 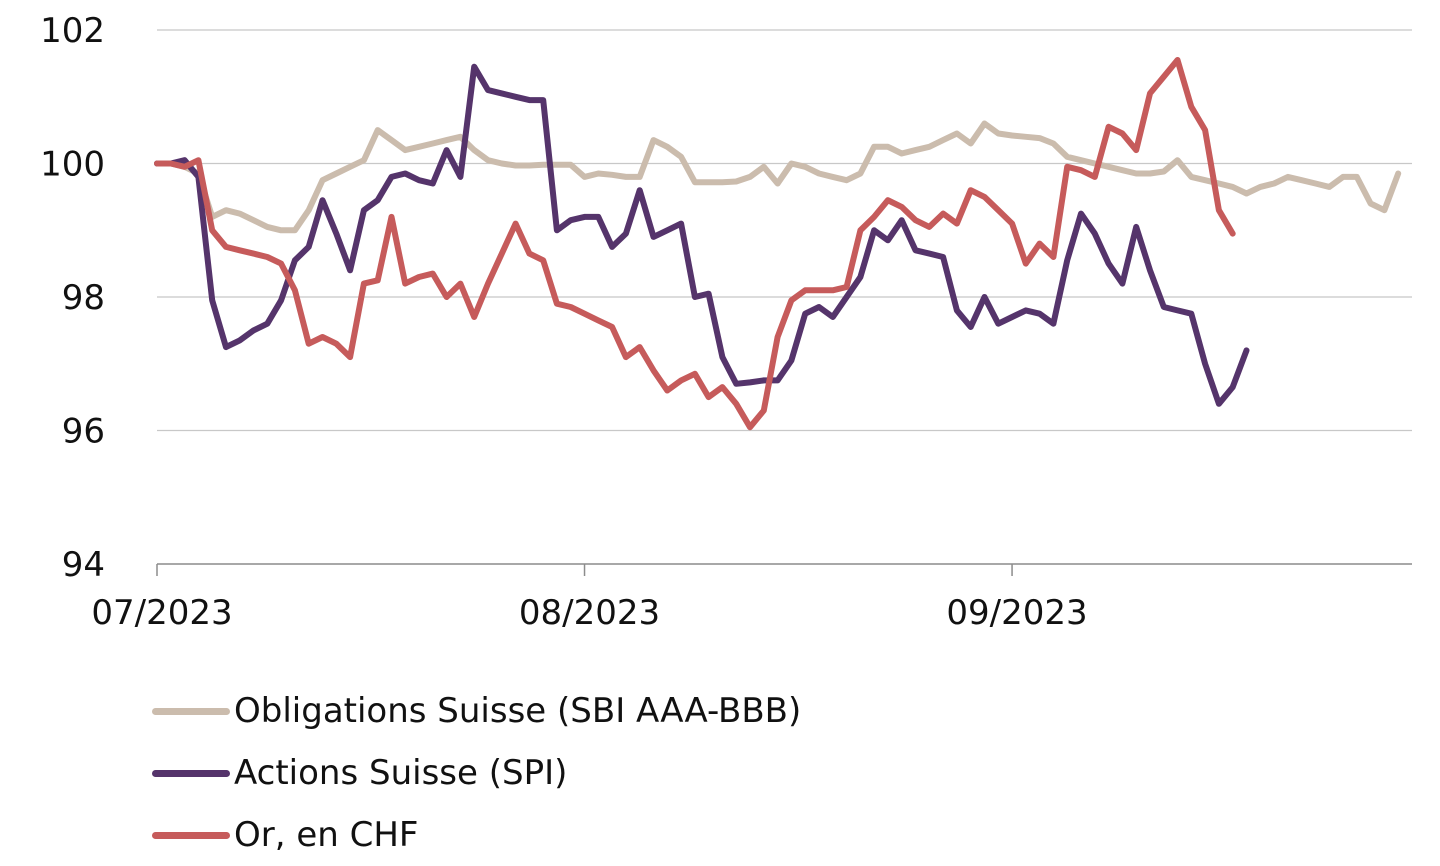 What do you see at coordinates (751, 598) in the screenshot?
I see `x-axis: 07/2023 08/2023 09/2023` at bounding box center [751, 598].